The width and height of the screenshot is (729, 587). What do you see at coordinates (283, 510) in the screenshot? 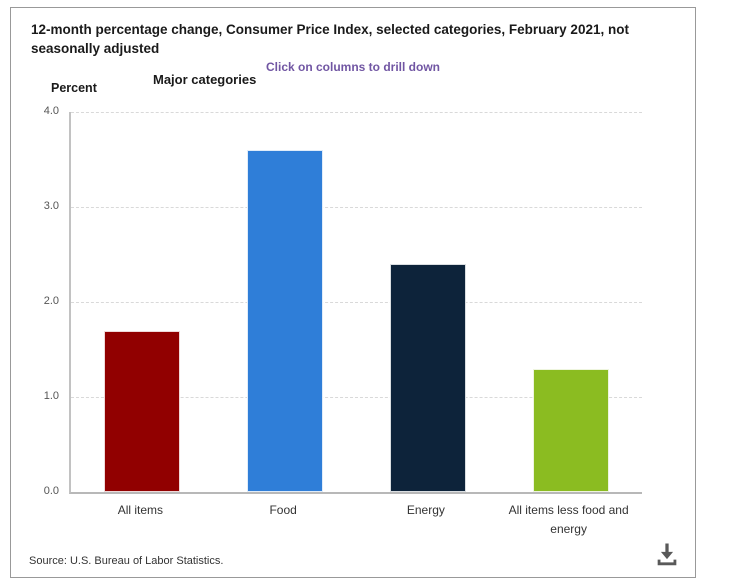
I see `category-label-food: Food` at bounding box center [283, 510].